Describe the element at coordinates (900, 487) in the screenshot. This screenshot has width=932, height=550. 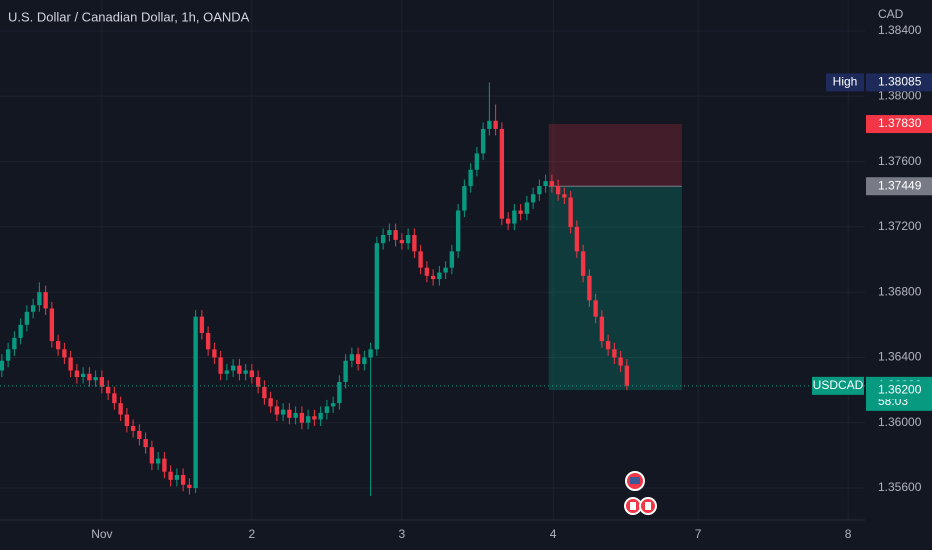
I see `y-tick-label: 1.35600` at that location.